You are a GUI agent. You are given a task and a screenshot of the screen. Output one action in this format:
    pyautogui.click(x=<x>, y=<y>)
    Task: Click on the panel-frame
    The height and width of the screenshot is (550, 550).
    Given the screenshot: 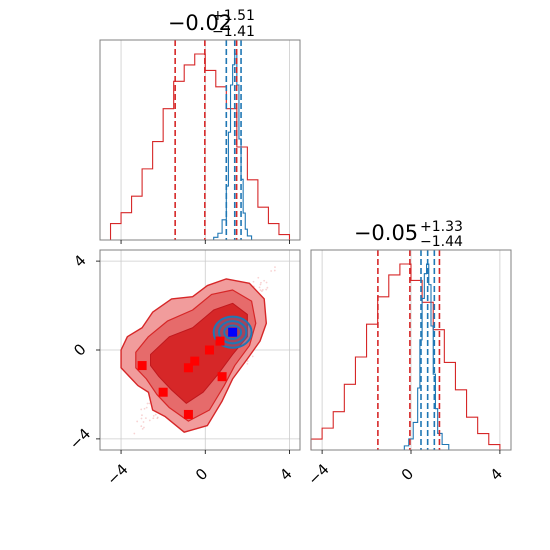 What is the action you would take?
    pyautogui.click(x=200, y=140)
    